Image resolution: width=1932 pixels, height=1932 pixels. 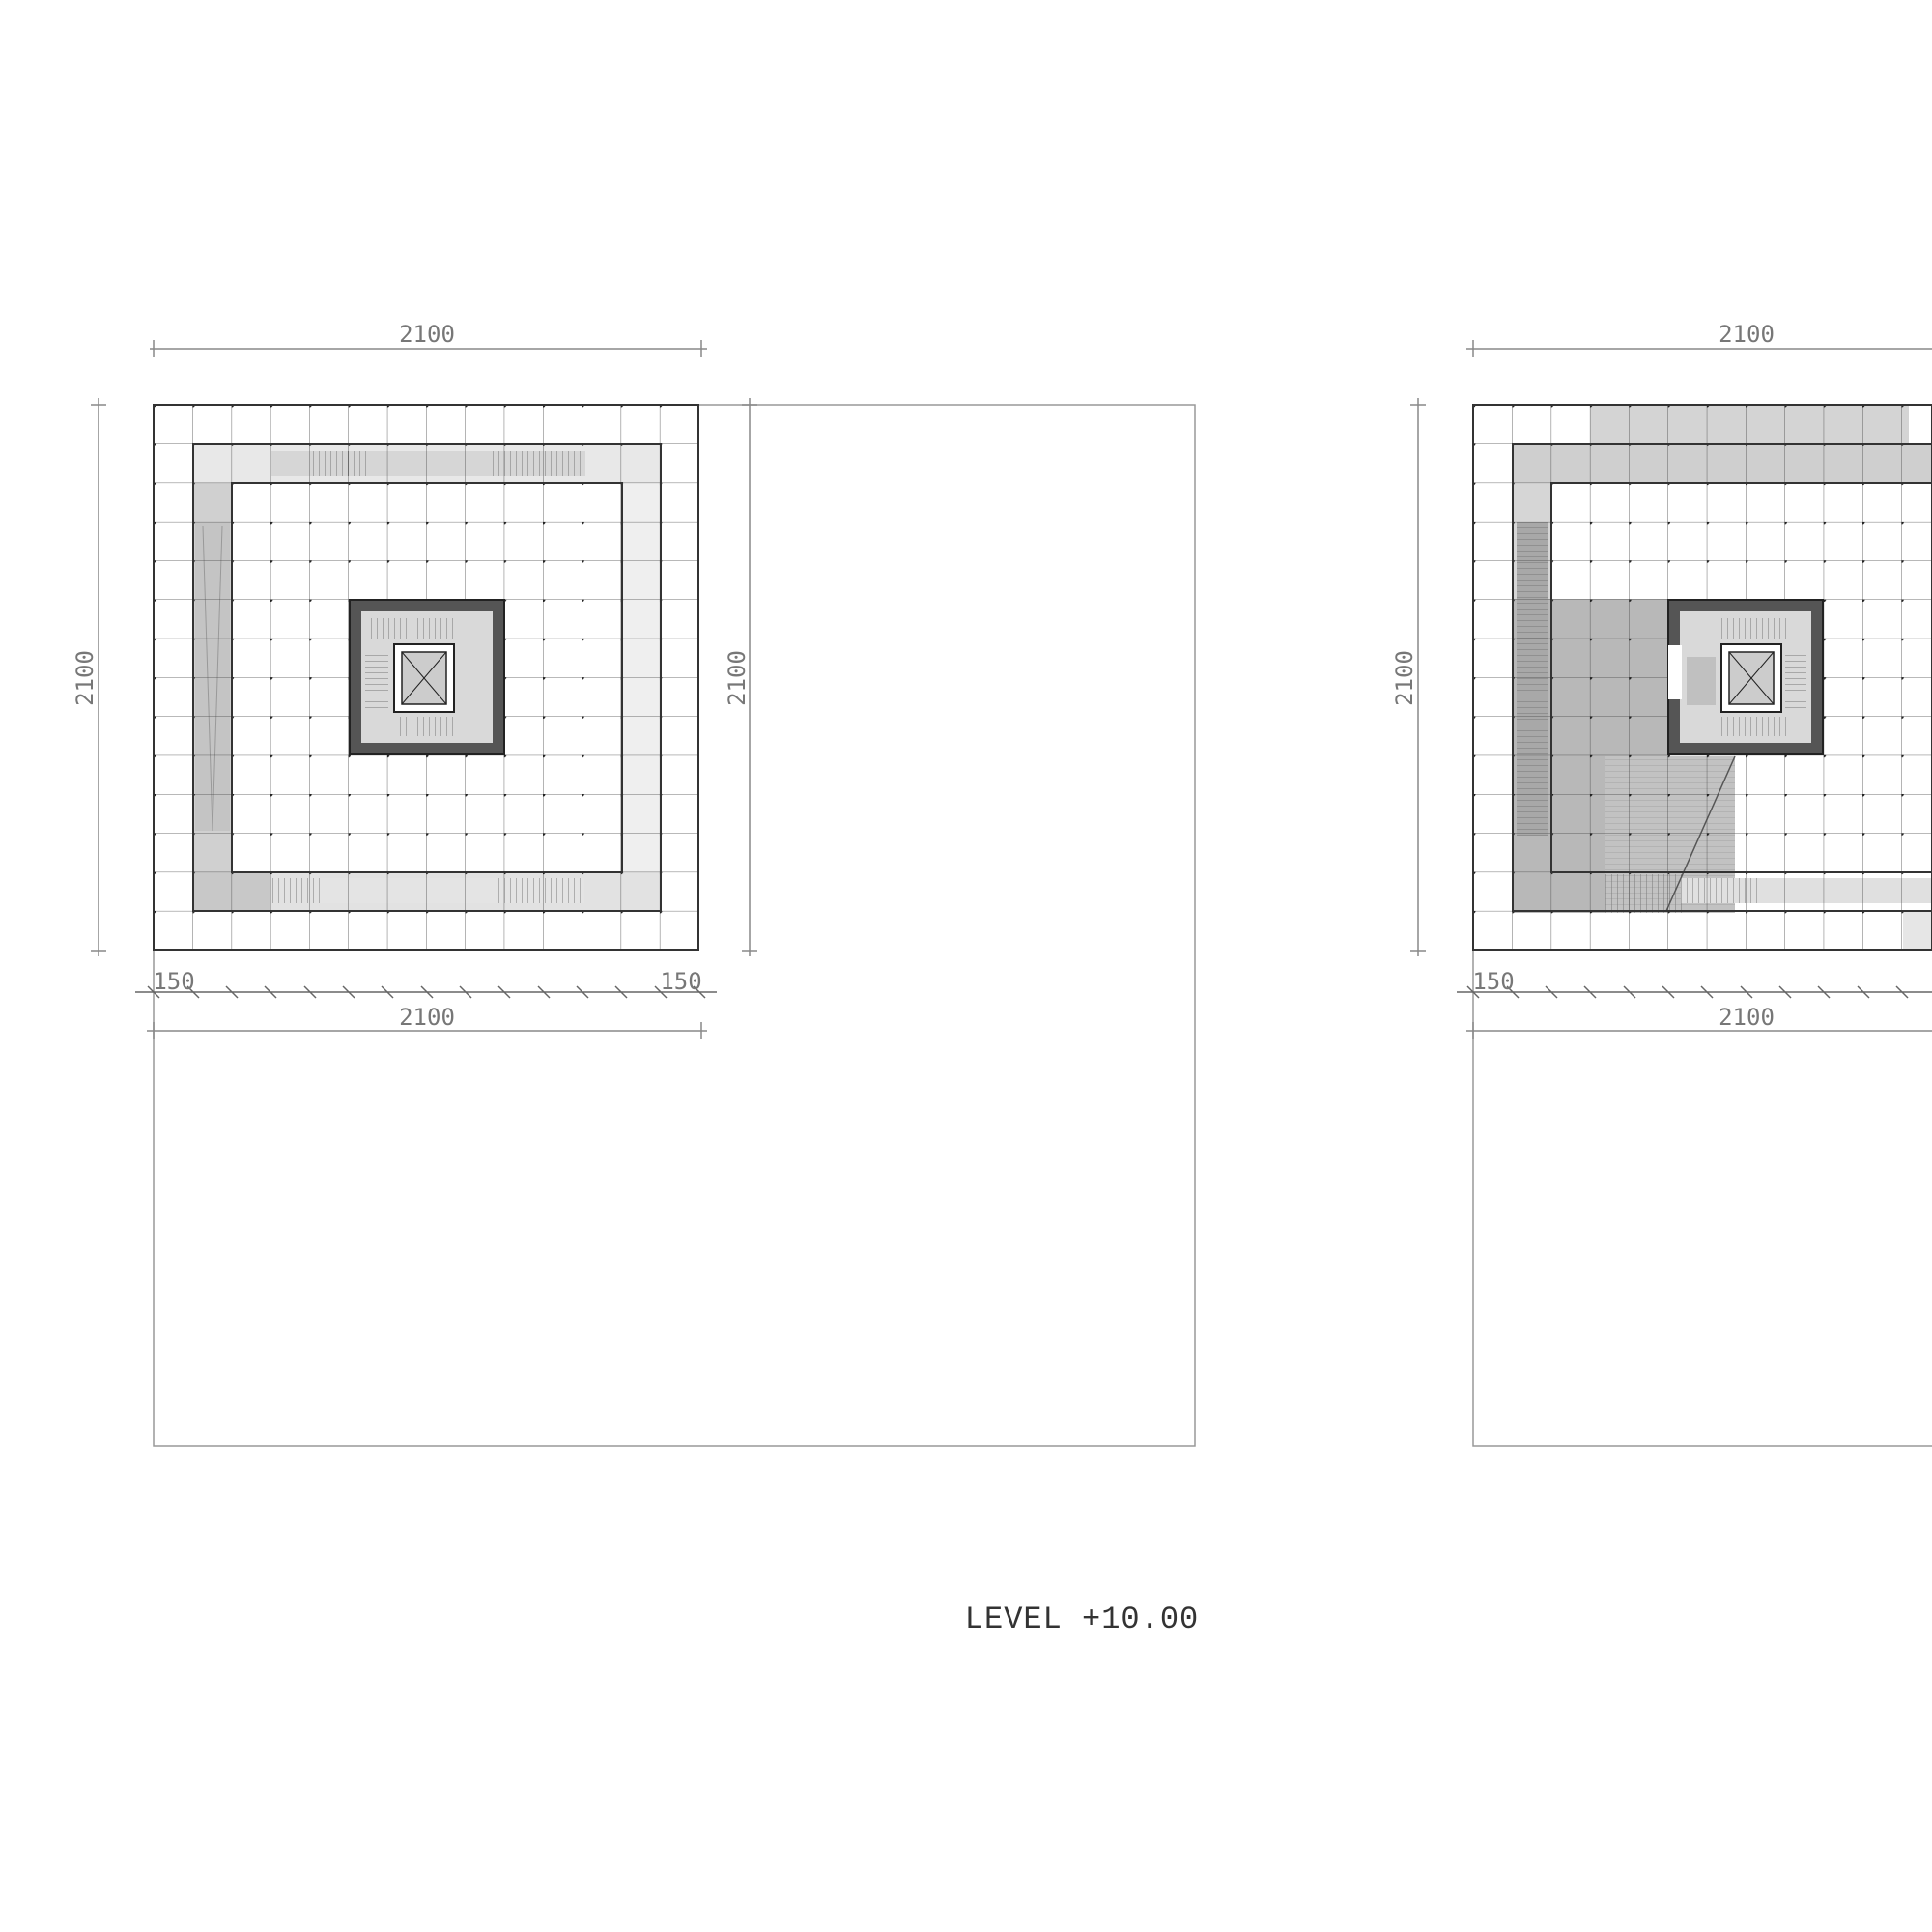 I want to click on dim-left, so click(x=98, y=677).